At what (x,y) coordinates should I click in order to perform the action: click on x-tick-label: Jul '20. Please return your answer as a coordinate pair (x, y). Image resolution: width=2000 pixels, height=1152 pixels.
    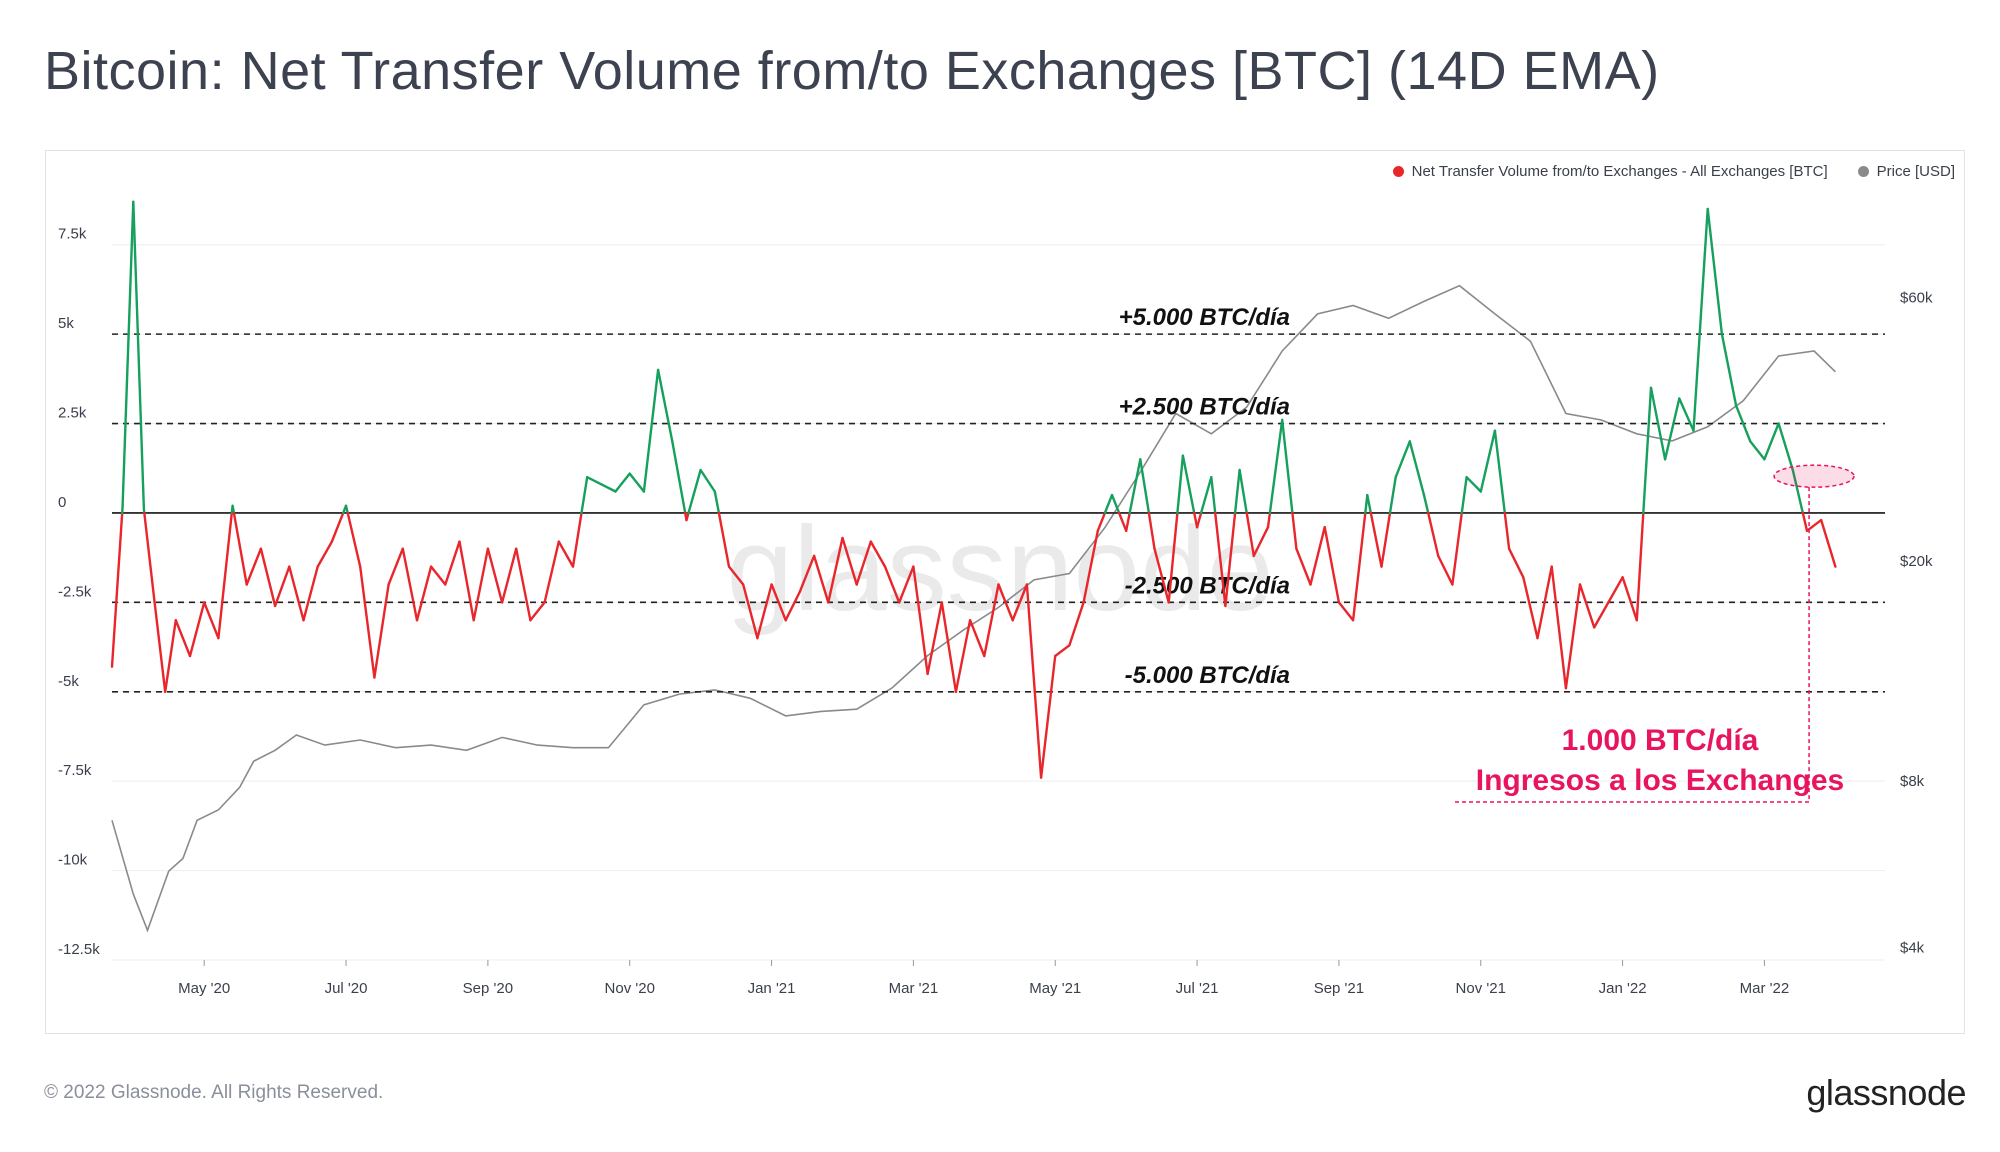
    Looking at the image, I should click on (346, 988).